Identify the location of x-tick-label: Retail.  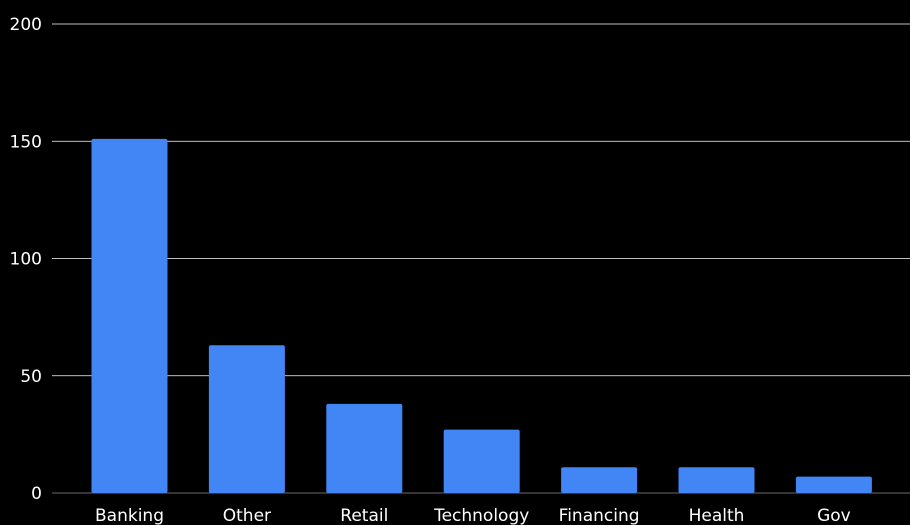
(364, 515).